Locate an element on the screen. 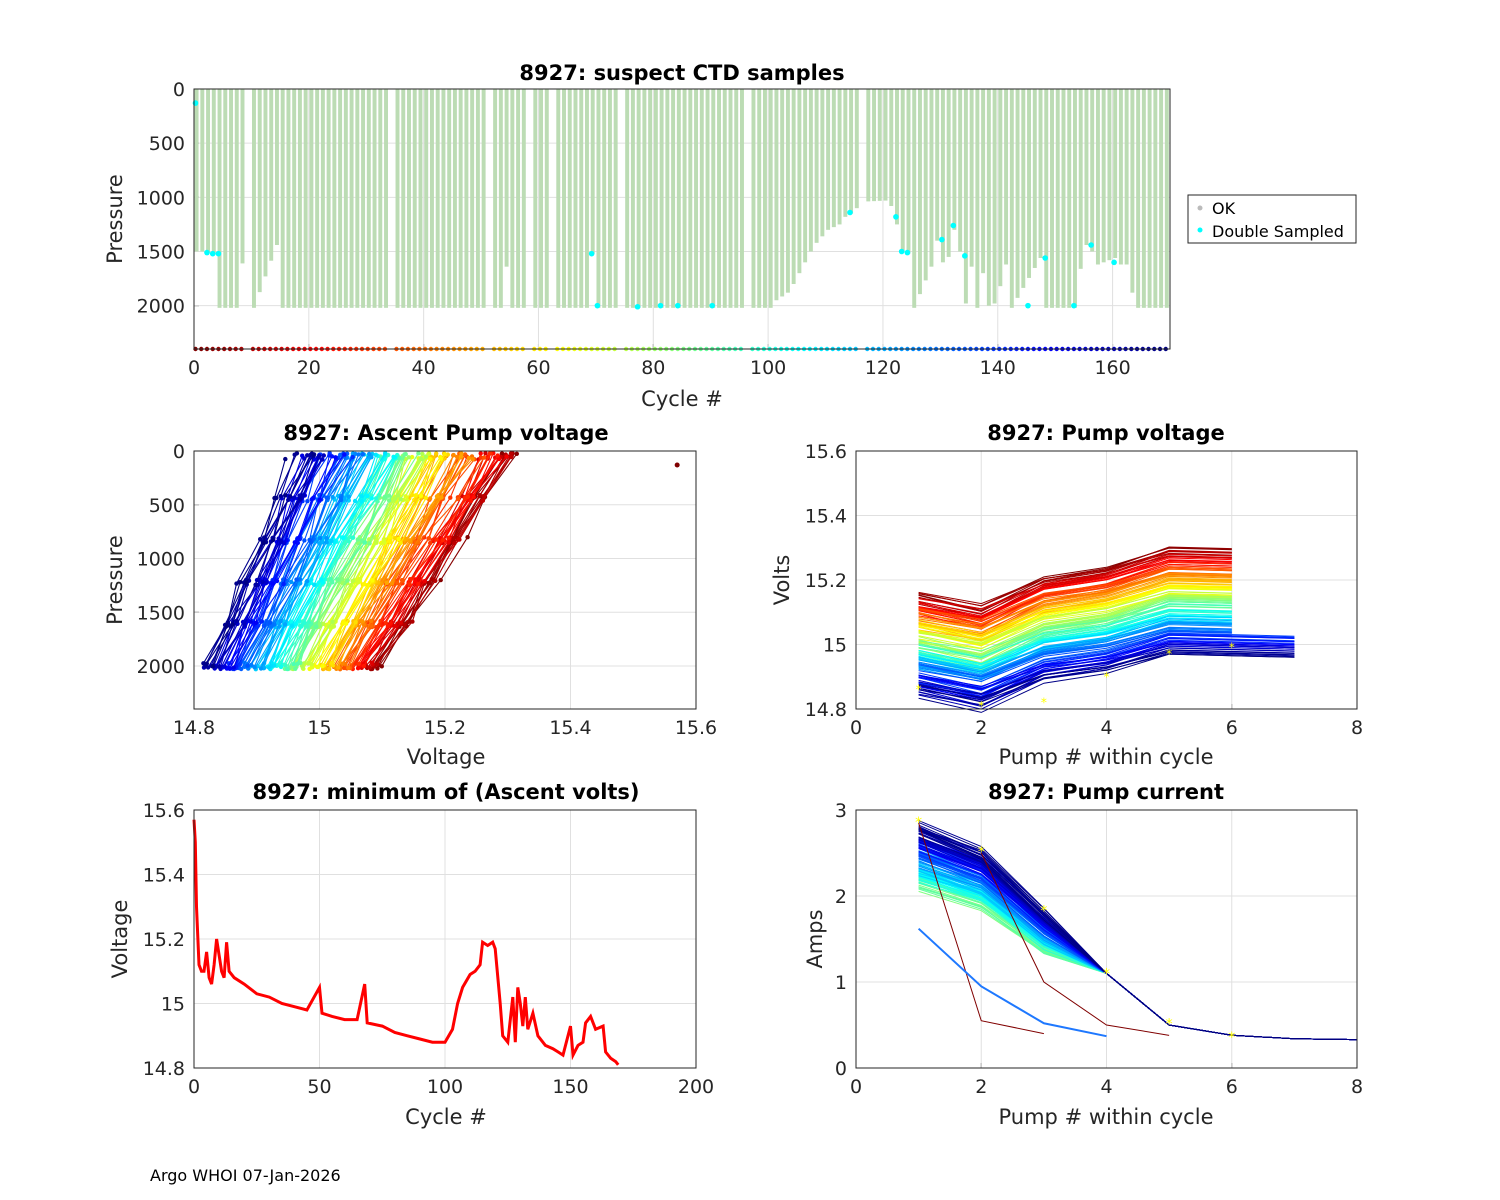  min-xtick-label-4: 200 is located at coordinates (696, 1087).